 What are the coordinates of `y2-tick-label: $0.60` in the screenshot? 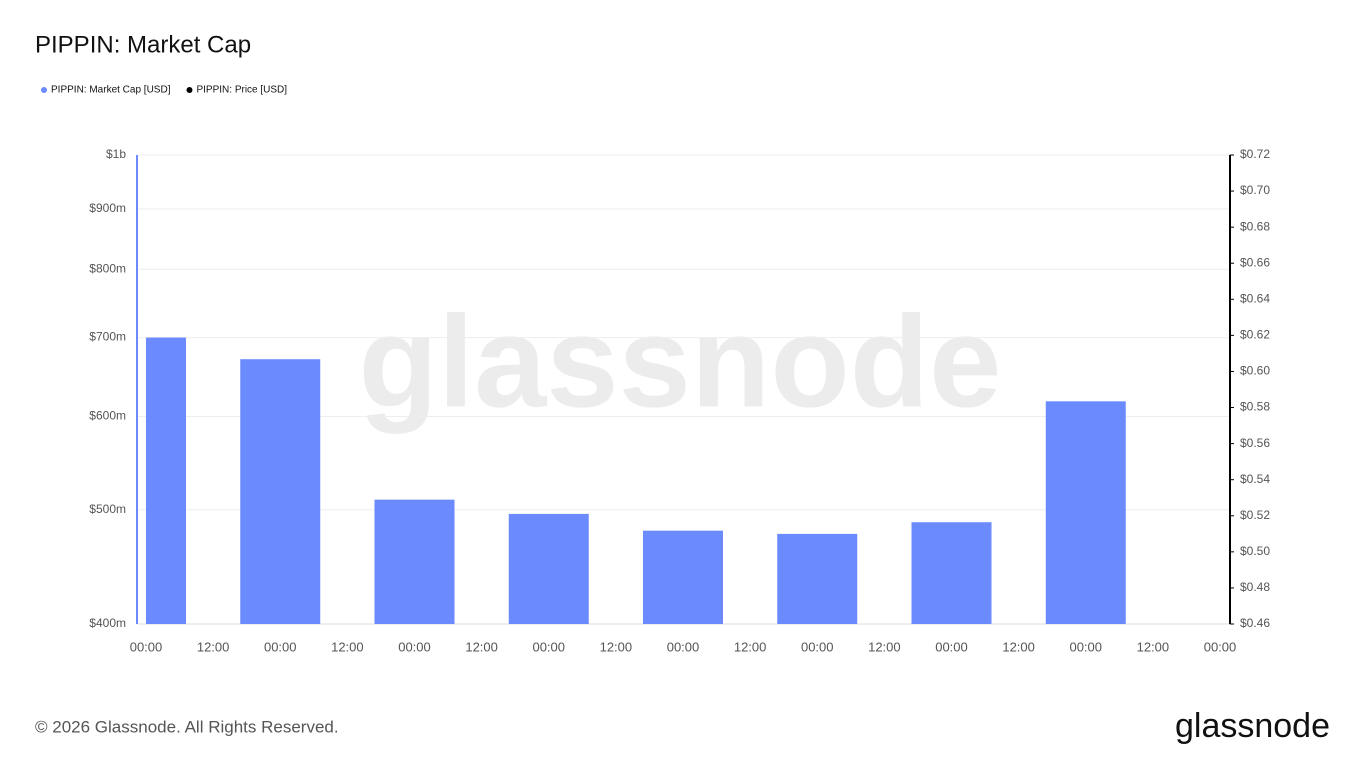 It's located at (1255, 371).